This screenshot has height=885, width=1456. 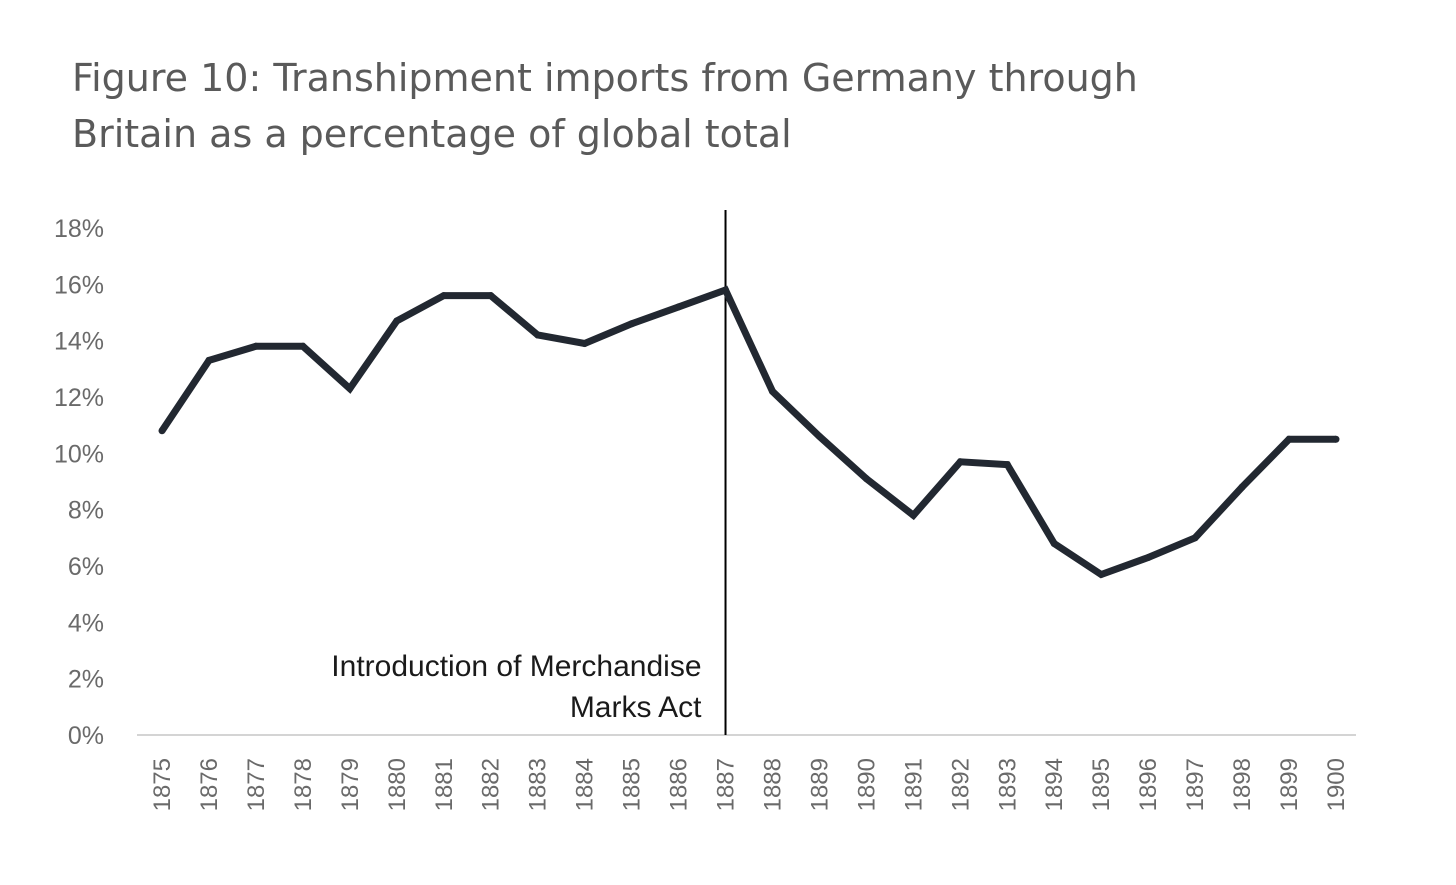 I want to click on x-tick-label: 1885, so click(x=632, y=784).